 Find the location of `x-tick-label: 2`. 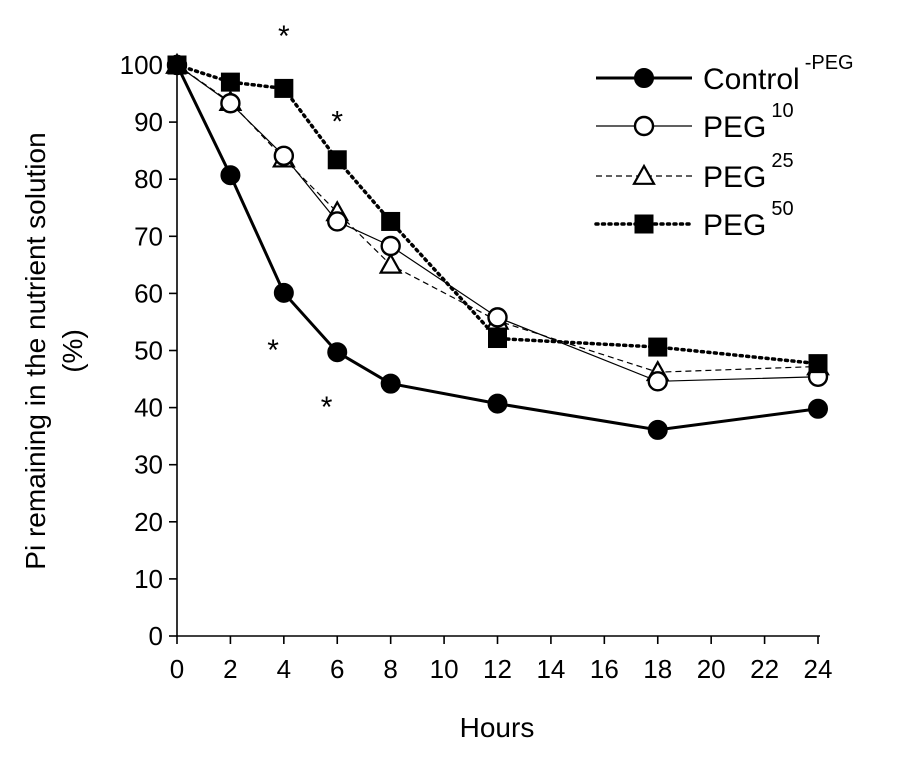

x-tick-label: 2 is located at coordinates (230, 669).